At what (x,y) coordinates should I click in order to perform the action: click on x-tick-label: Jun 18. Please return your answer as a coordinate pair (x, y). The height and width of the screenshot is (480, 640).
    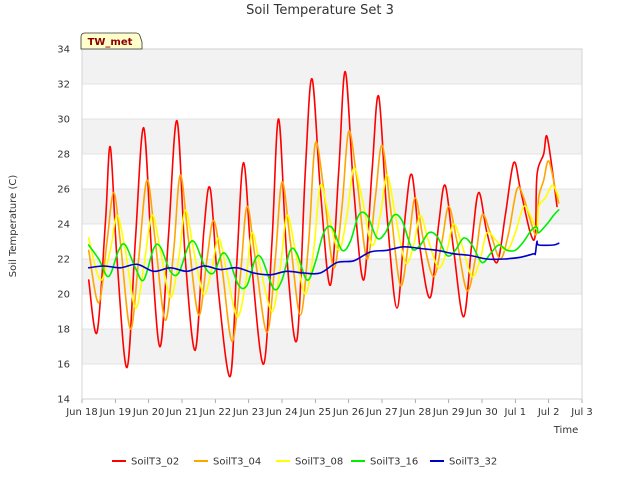
    Looking at the image, I should click on (81, 412).